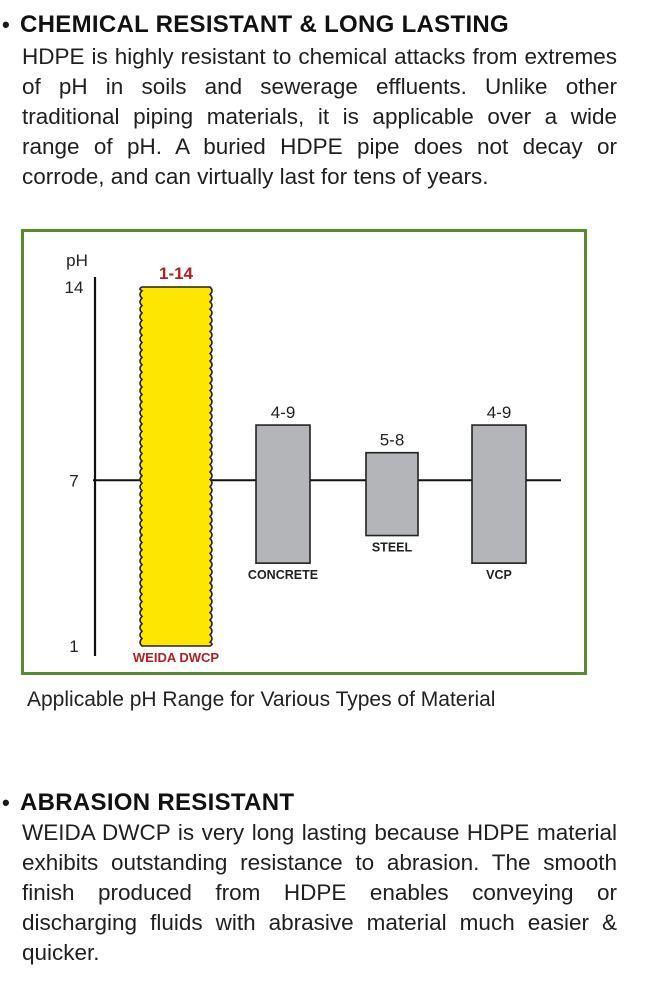  I want to click on category-label: STEEL, so click(392, 548).